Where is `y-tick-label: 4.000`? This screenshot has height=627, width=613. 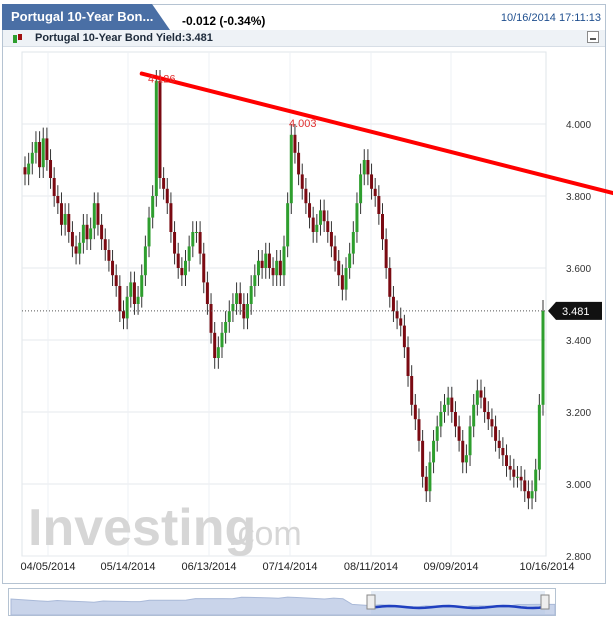
y-tick-label: 4.000 is located at coordinates (578, 125).